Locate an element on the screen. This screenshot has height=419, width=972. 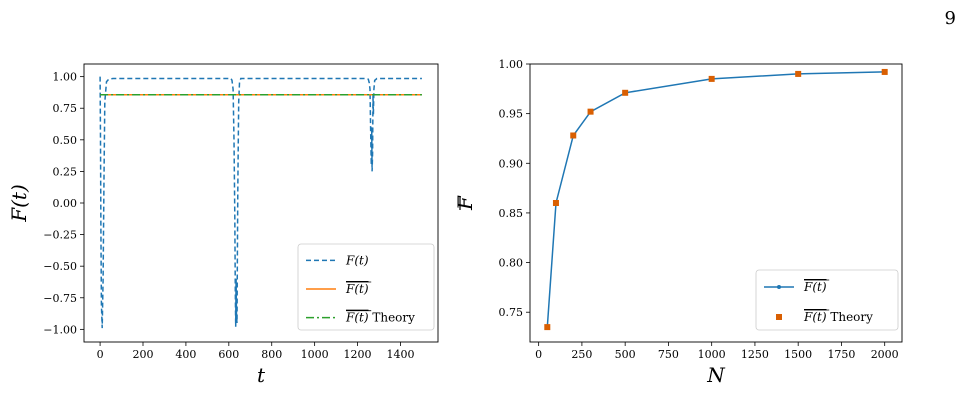
legend-label-name-0-1: F(t) is located at coordinates (357, 289).